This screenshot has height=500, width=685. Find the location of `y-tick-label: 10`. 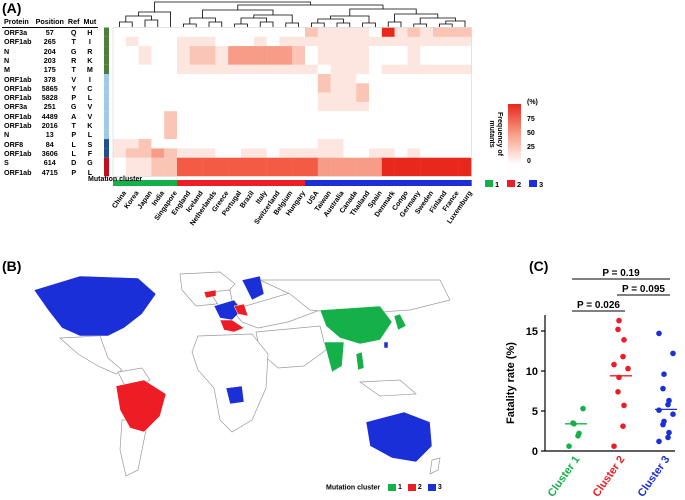

y-tick-label: 10 is located at coordinates (532, 372).